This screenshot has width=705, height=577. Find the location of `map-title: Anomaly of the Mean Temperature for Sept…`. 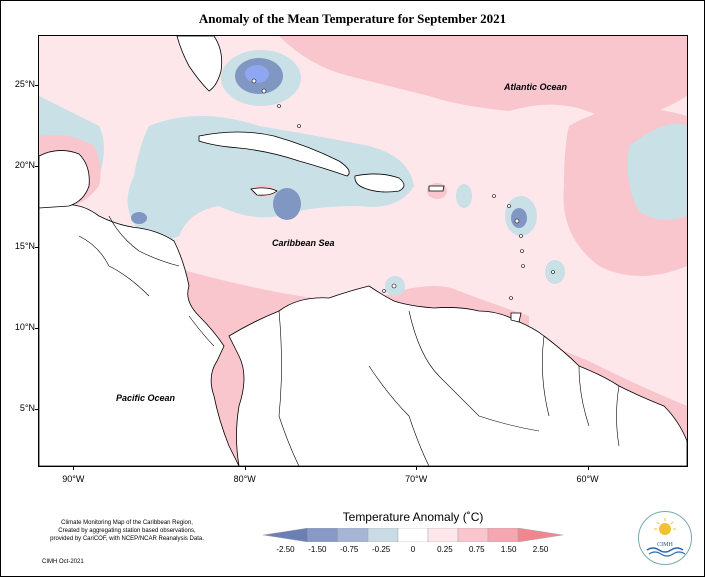

map-title: Anomaly of the Mean Temperature for Sept… is located at coordinates (352, 18).